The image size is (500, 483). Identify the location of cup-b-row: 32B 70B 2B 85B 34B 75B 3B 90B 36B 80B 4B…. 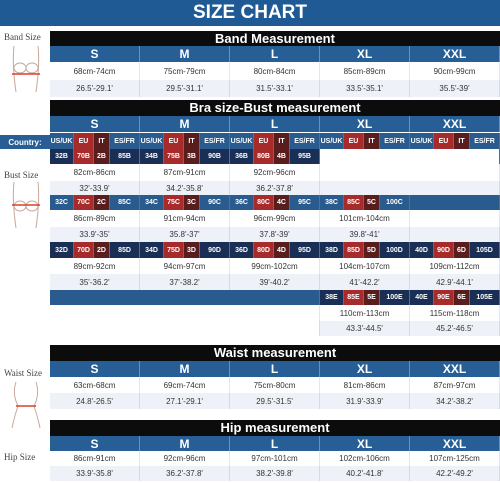
(275, 156).